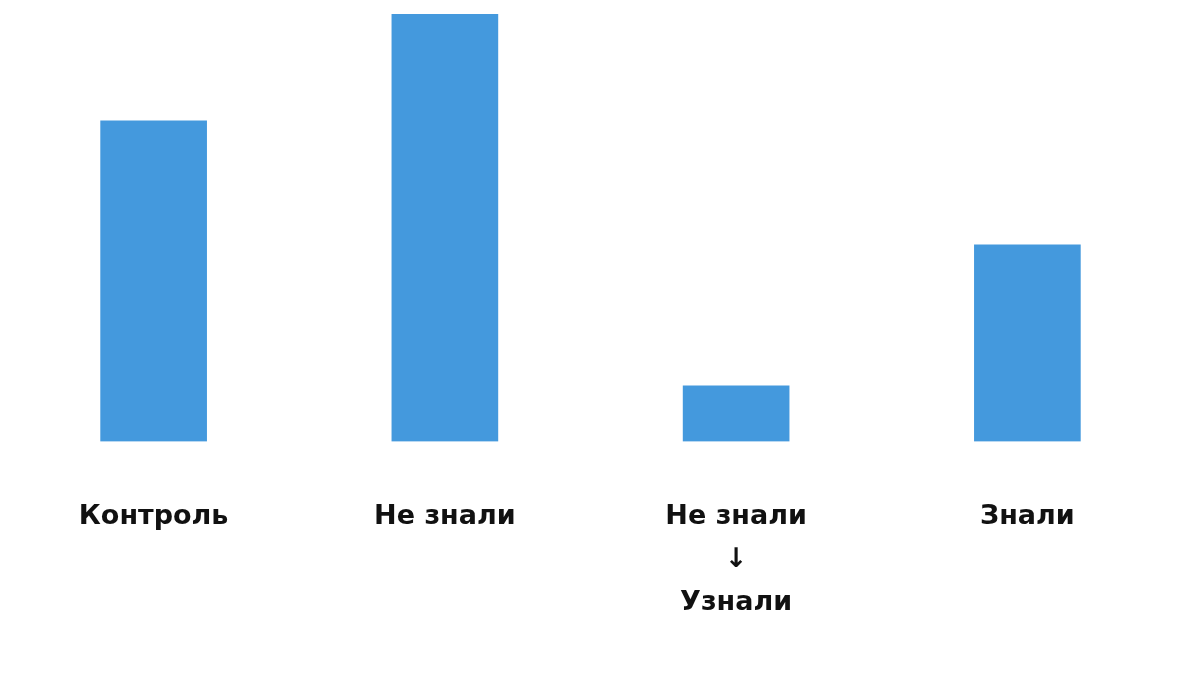 The image size is (1181, 683). What do you see at coordinates (153, 515) in the screenshot?
I see `x-tick-label: Контроль` at bounding box center [153, 515].